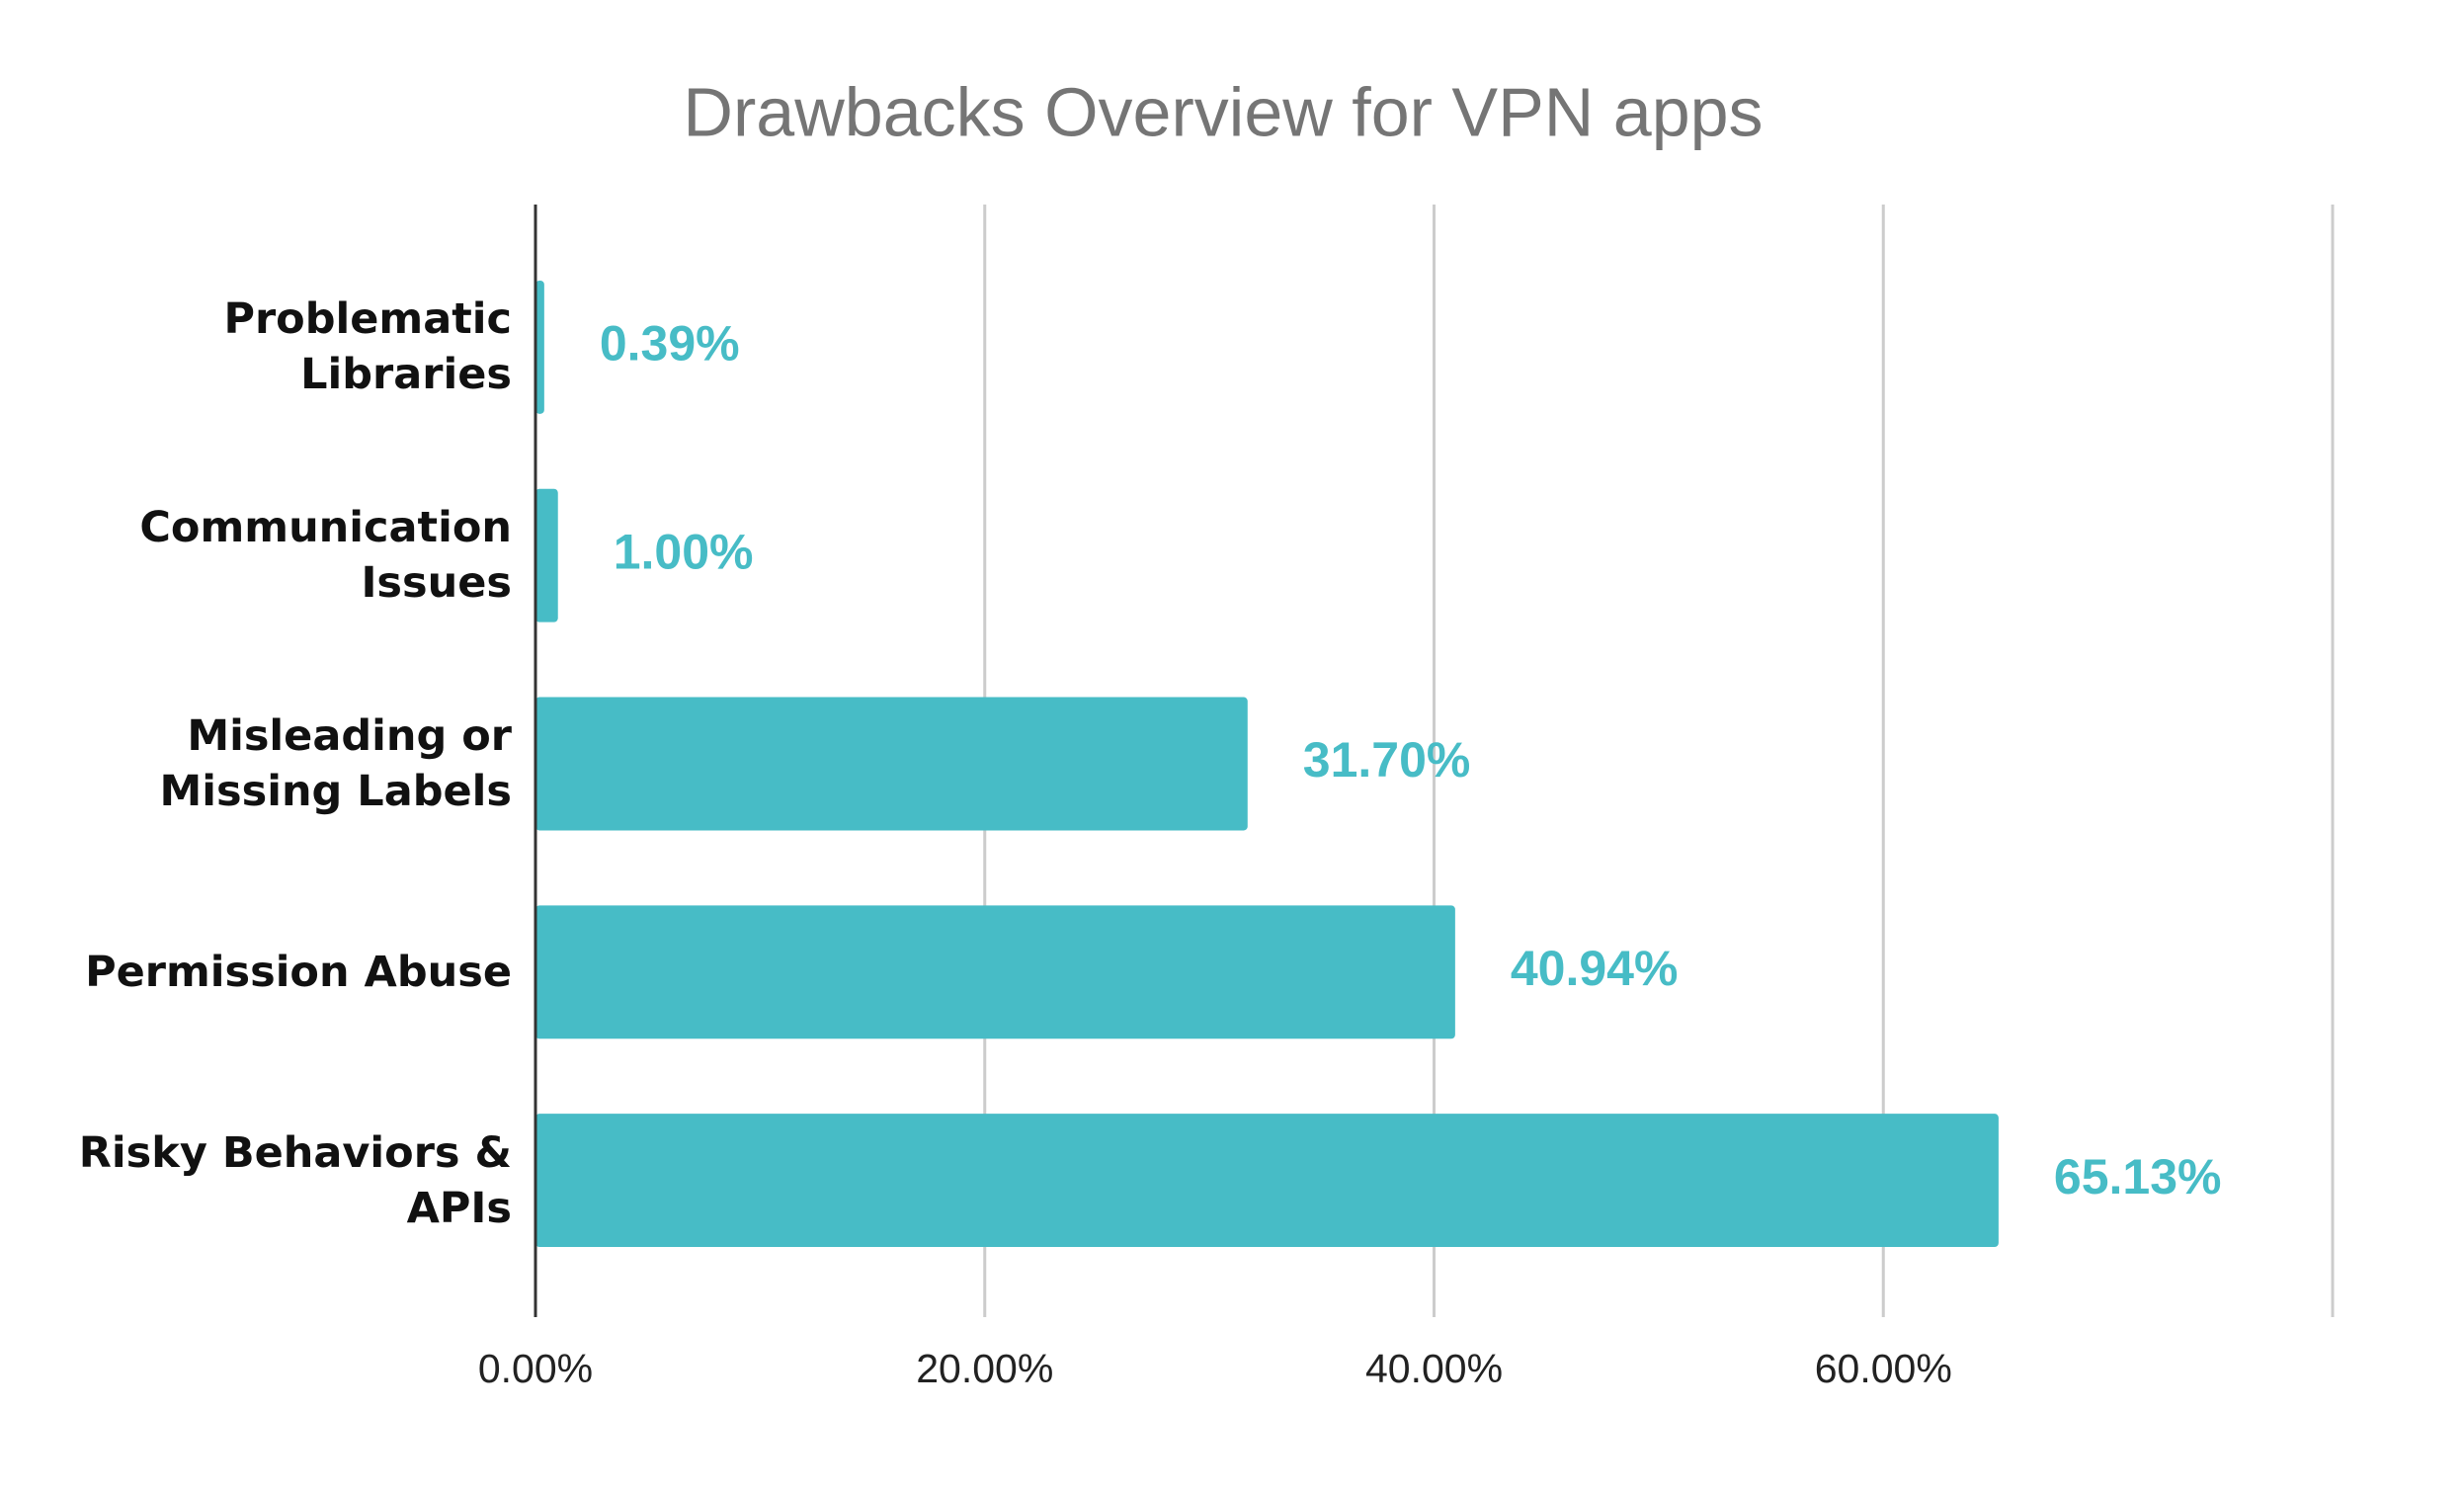 Image resolution: width=2464 pixels, height=1493 pixels. I want to click on y-tick-label: Problematic Libraries, so click(367, 347).